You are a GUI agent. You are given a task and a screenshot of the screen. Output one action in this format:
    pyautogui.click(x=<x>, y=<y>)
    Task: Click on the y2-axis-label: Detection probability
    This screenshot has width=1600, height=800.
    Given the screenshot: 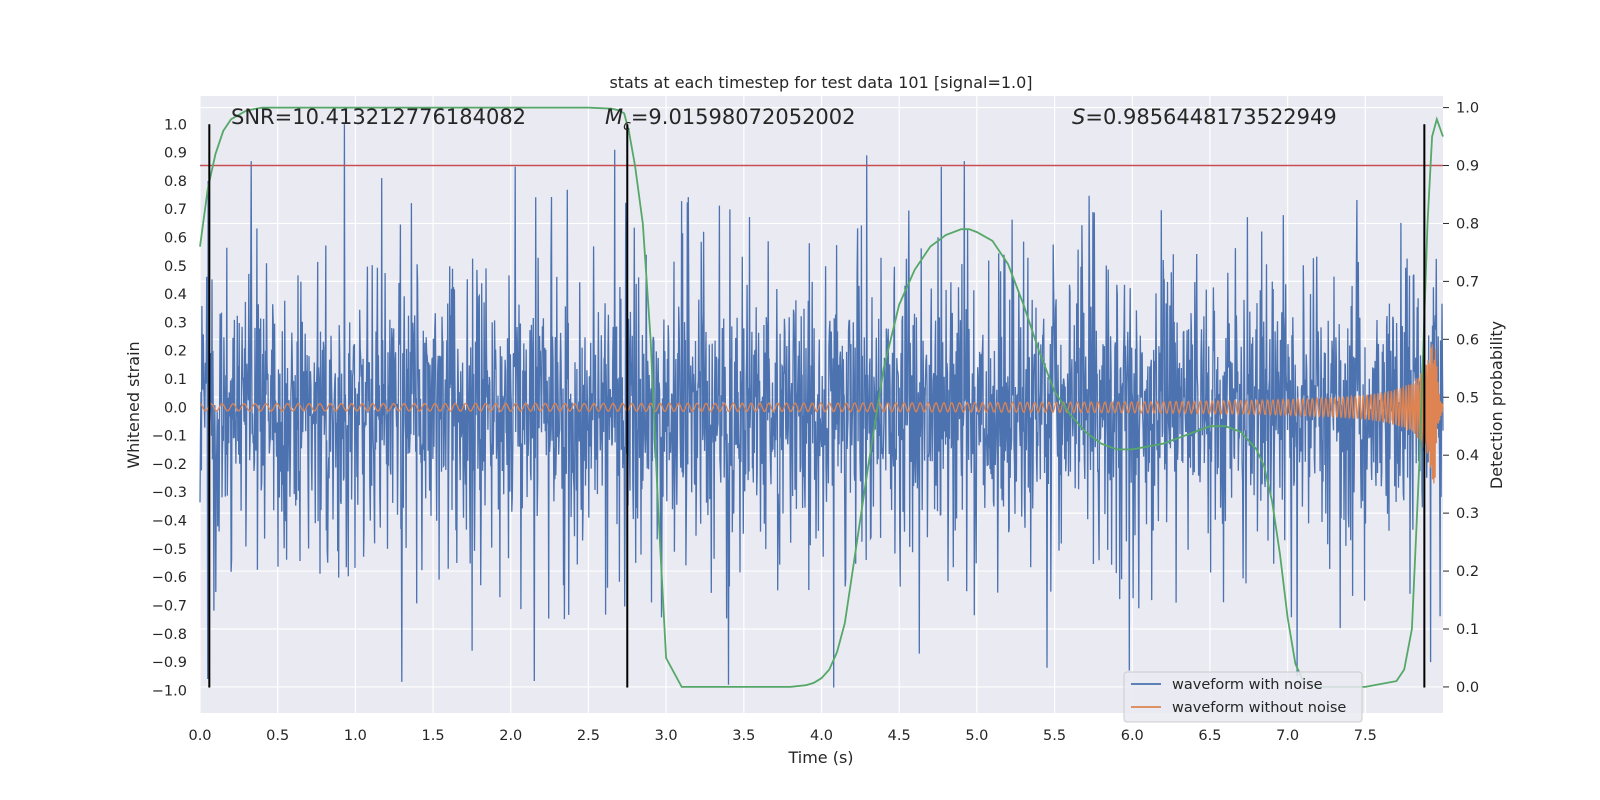 What is the action you would take?
    pyautogui.click(x=1496, y=405)
    